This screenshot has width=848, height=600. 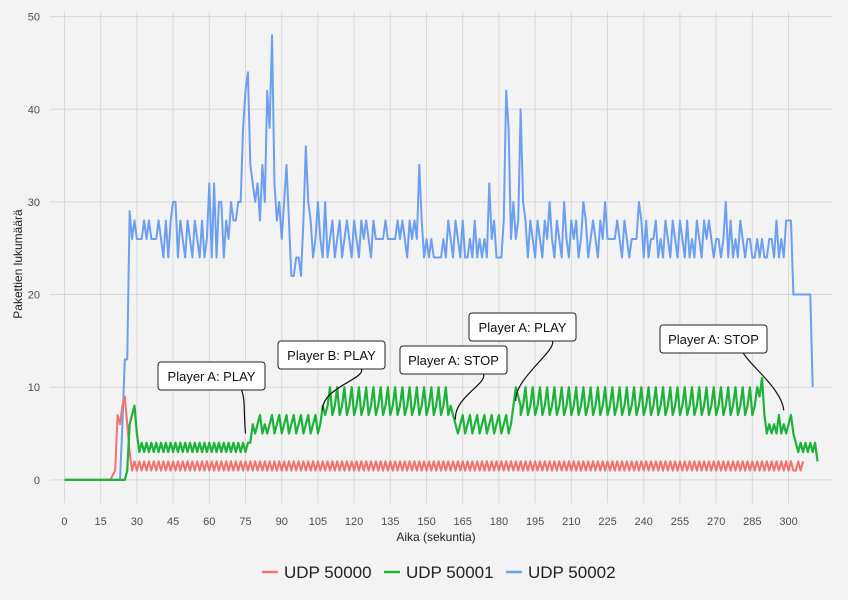 I want to click on x-axis-title: Aika (sekuntia), so click(x=435, y=537).